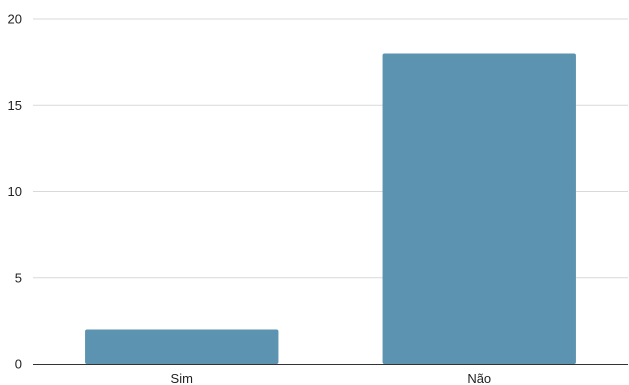 The width and height of the screenshot is (629, 385). Describe the element at coordinates (479, 378) in the screenshot. I see `x-tick-label: Não` at that location.